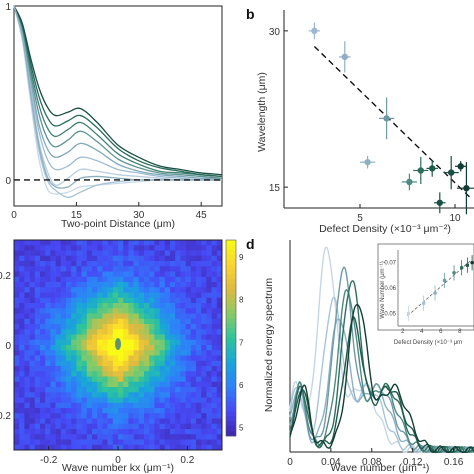 The width and height of the screenshot is (474, 474). I want to click on colorbar-tick-label: 9, so click(241, 257).